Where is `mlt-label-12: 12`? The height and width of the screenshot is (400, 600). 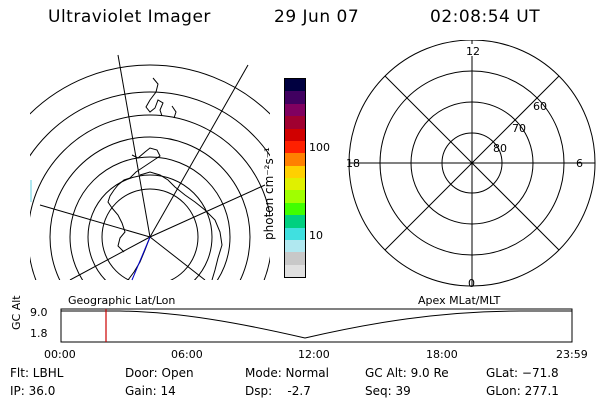
mlt-label-12: 12 is located at coordinates (473, 51).